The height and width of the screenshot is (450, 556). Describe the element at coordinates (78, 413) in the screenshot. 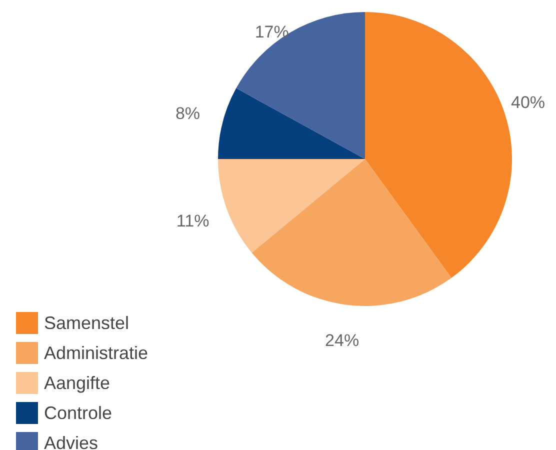

I see `legend-label: Controle` at that location.